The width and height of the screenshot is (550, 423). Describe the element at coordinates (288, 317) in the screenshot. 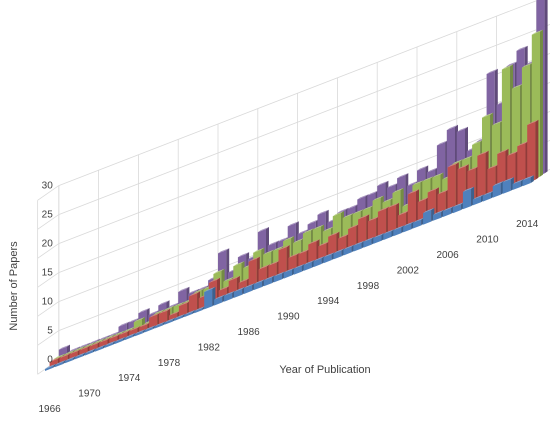

I see `x-tick-label: 1990` at that location.